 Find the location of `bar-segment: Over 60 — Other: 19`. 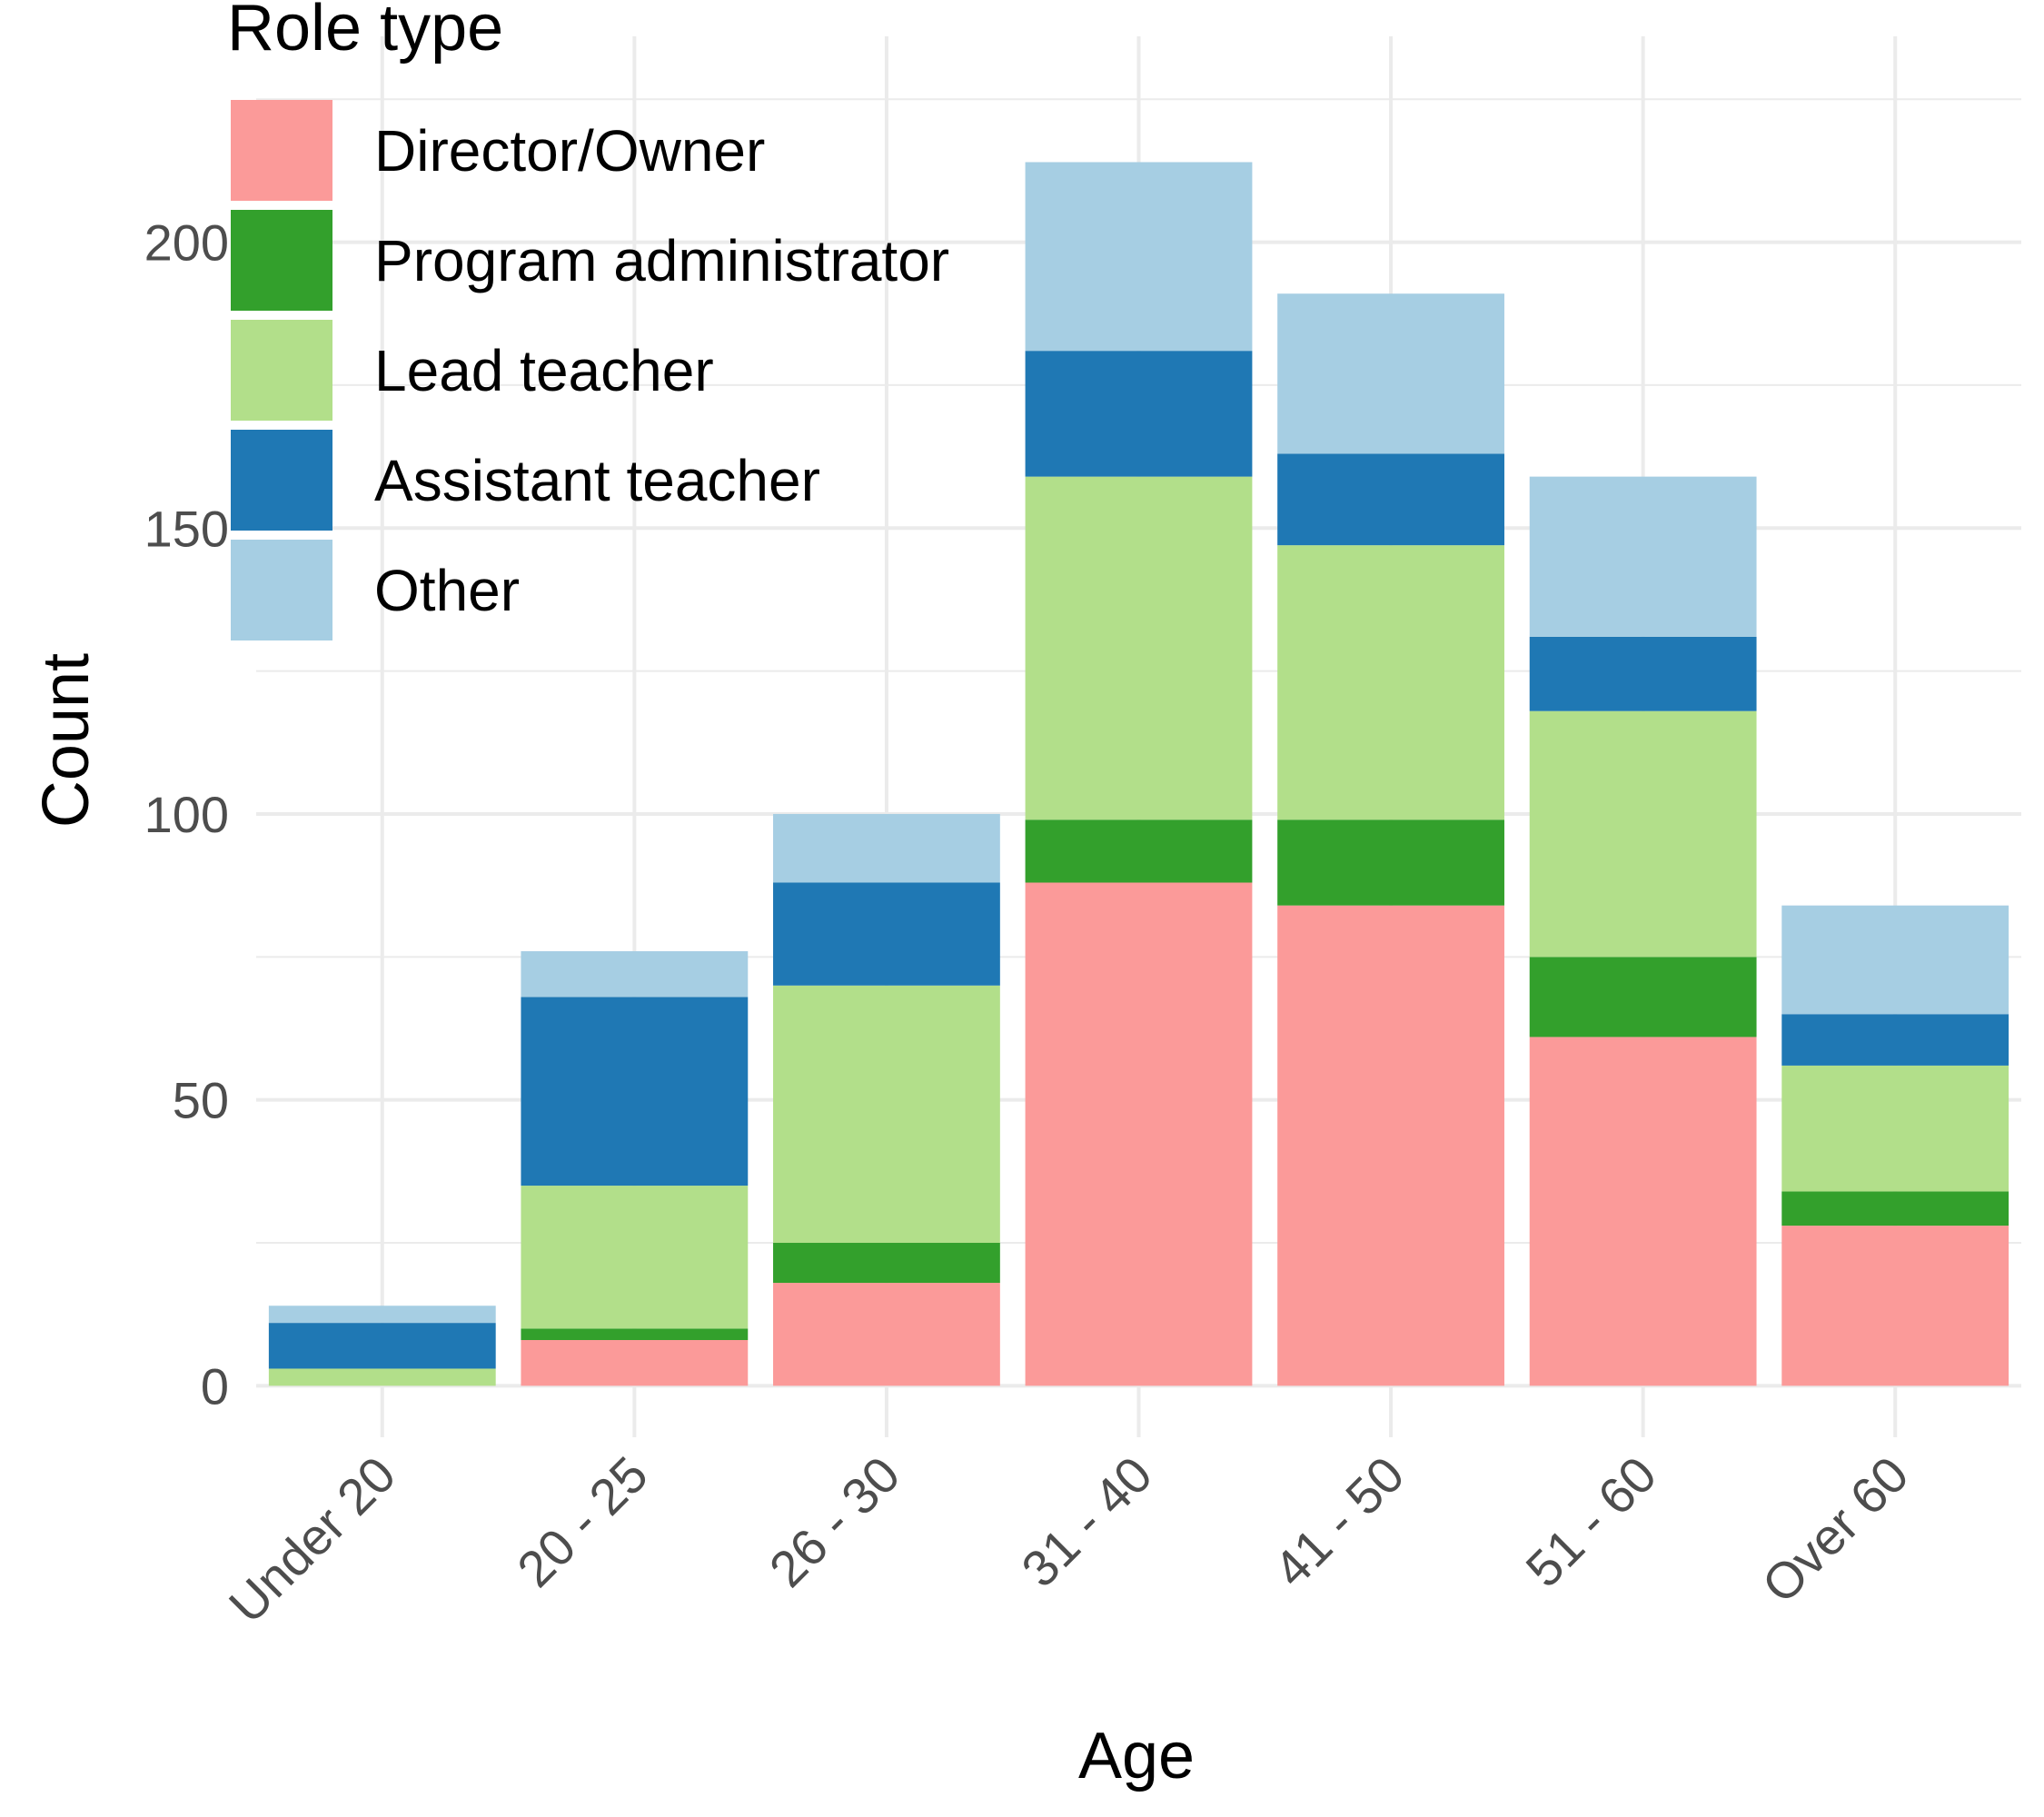

bar-segment: Over 60 — Other: 19 is located at coordinates (1895, 960).